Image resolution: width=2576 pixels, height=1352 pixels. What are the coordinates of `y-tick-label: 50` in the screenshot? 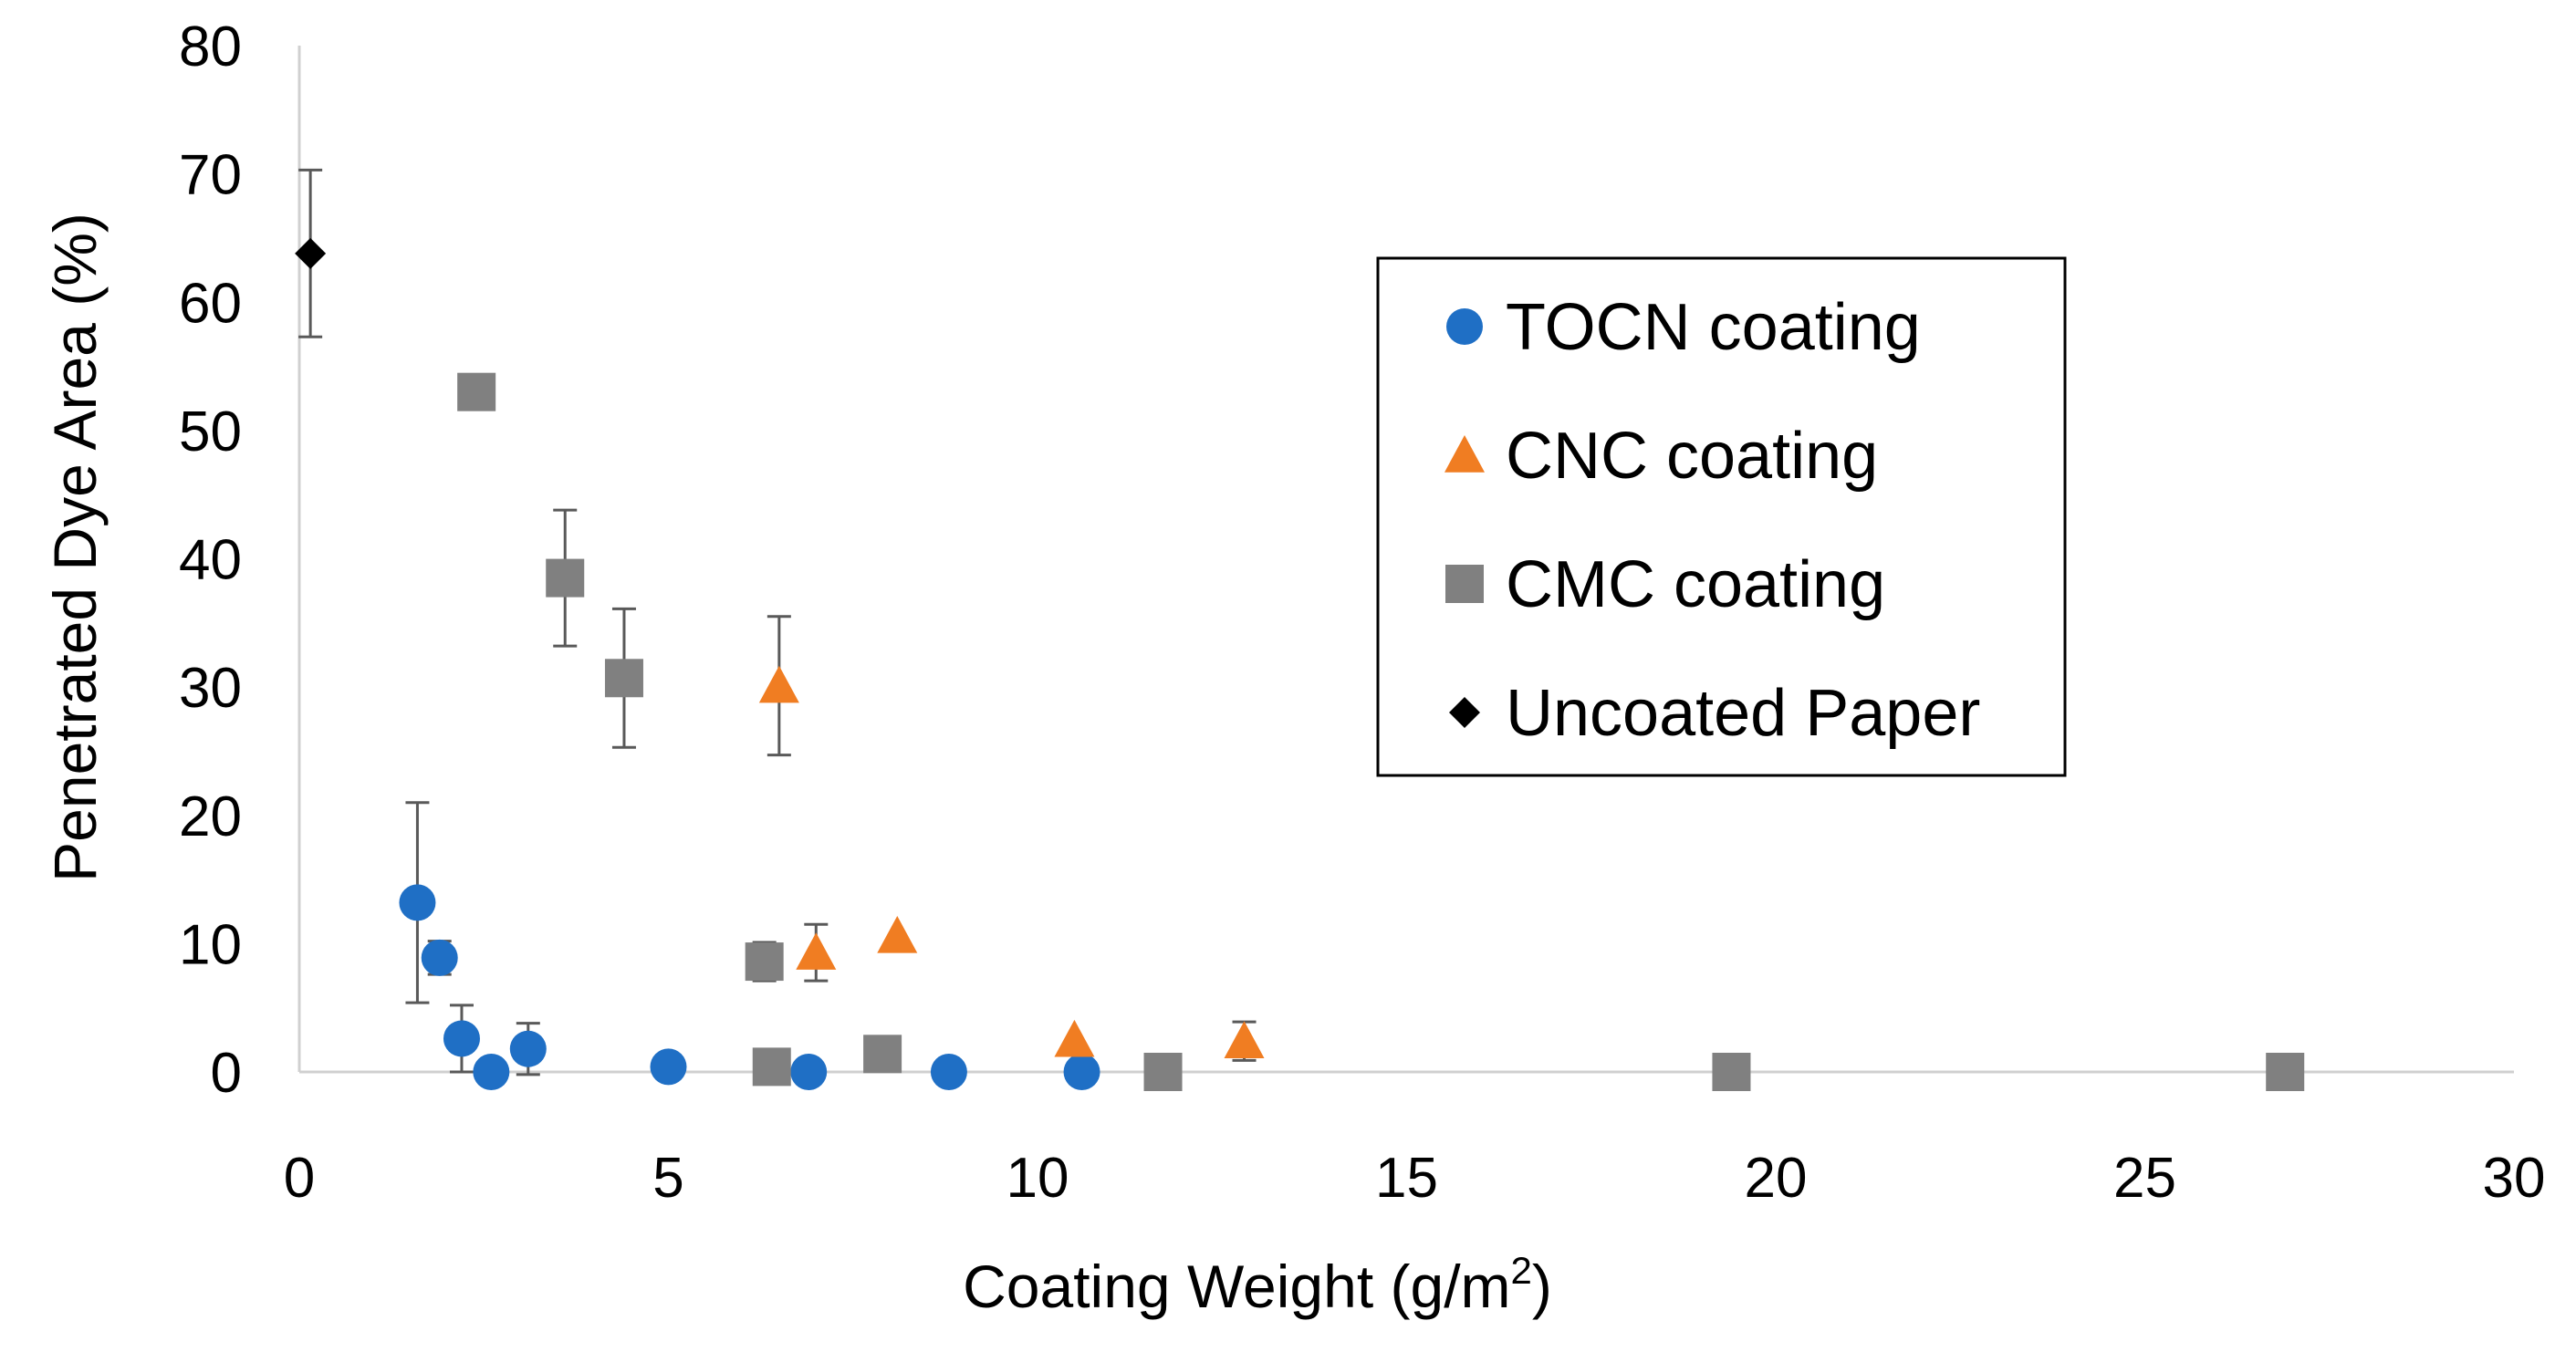 It's located at (210, 431).